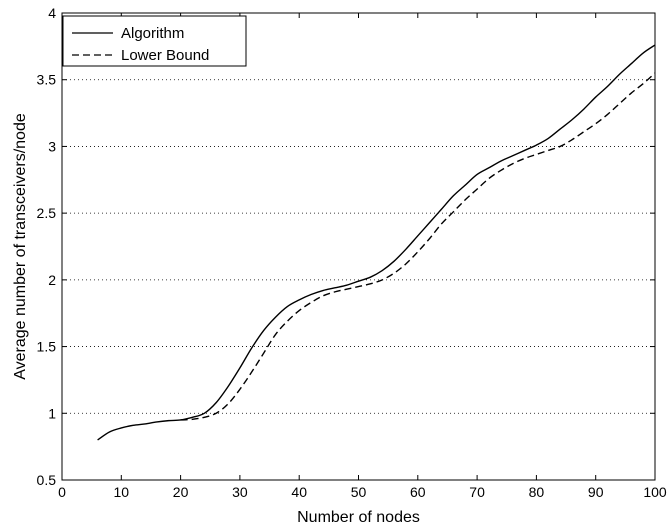 The image size is (669, 529). I want to click on x-tick-label: 10, so click(122, 492).